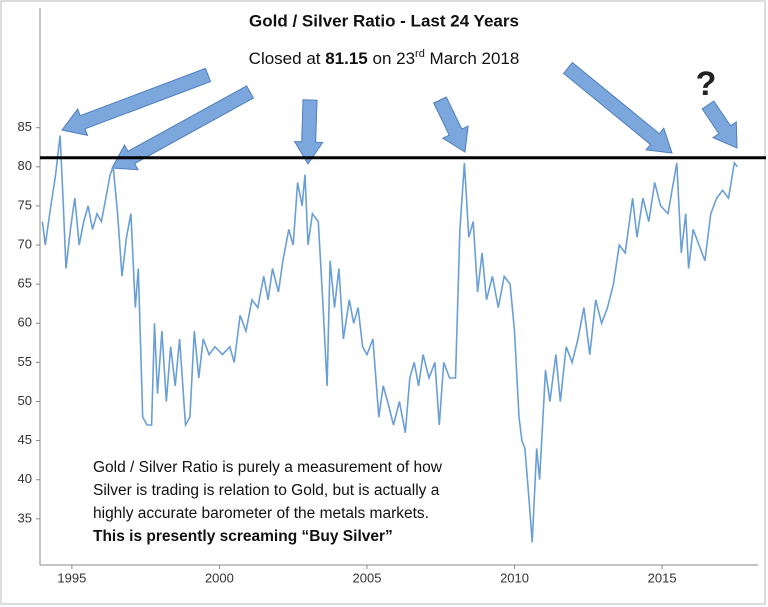 This screenshot has width=768, height=607. I want to click on subtitle-part: March 2018, so click(472, 58).